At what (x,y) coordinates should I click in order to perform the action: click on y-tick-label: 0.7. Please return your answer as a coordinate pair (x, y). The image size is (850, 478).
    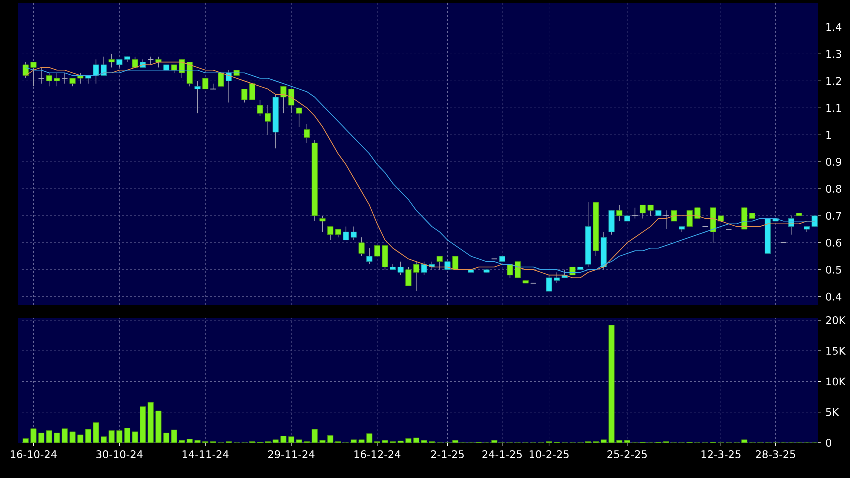
    Looking at the image, I should click on (834, 216).